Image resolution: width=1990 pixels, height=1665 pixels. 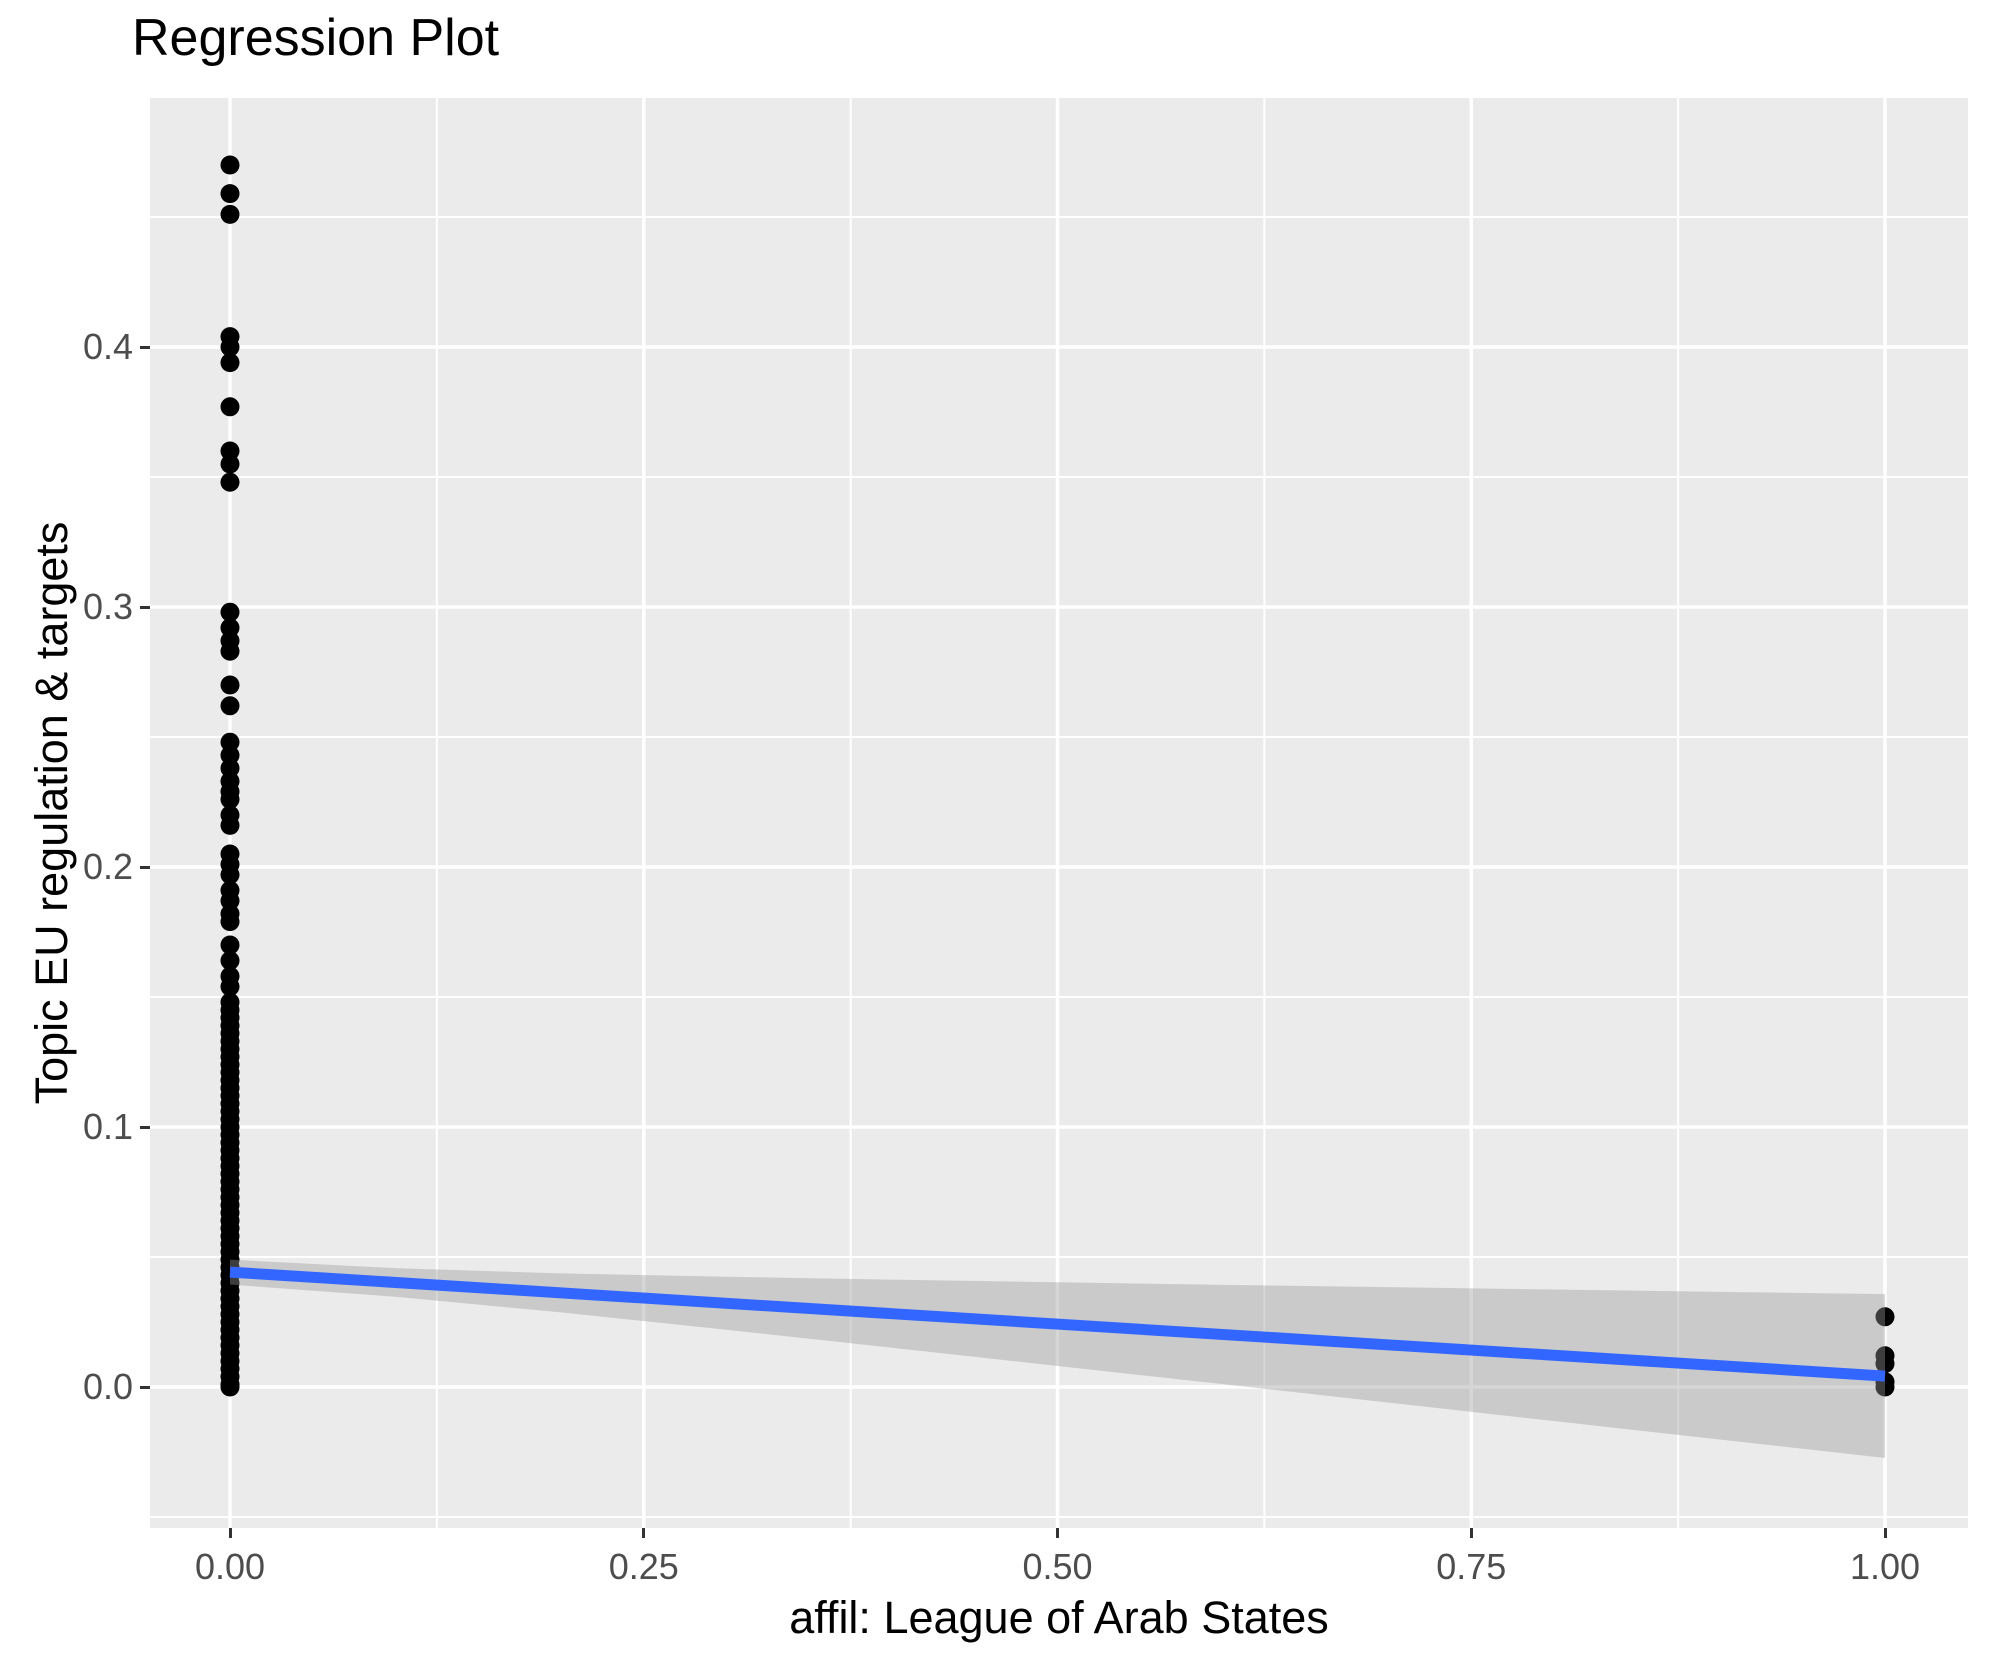 What do you see at coordinates (51, 813) in the screenshot?
I see `y-axis-title: Topic EU regulation & targets` at bounding box center [51, 813].